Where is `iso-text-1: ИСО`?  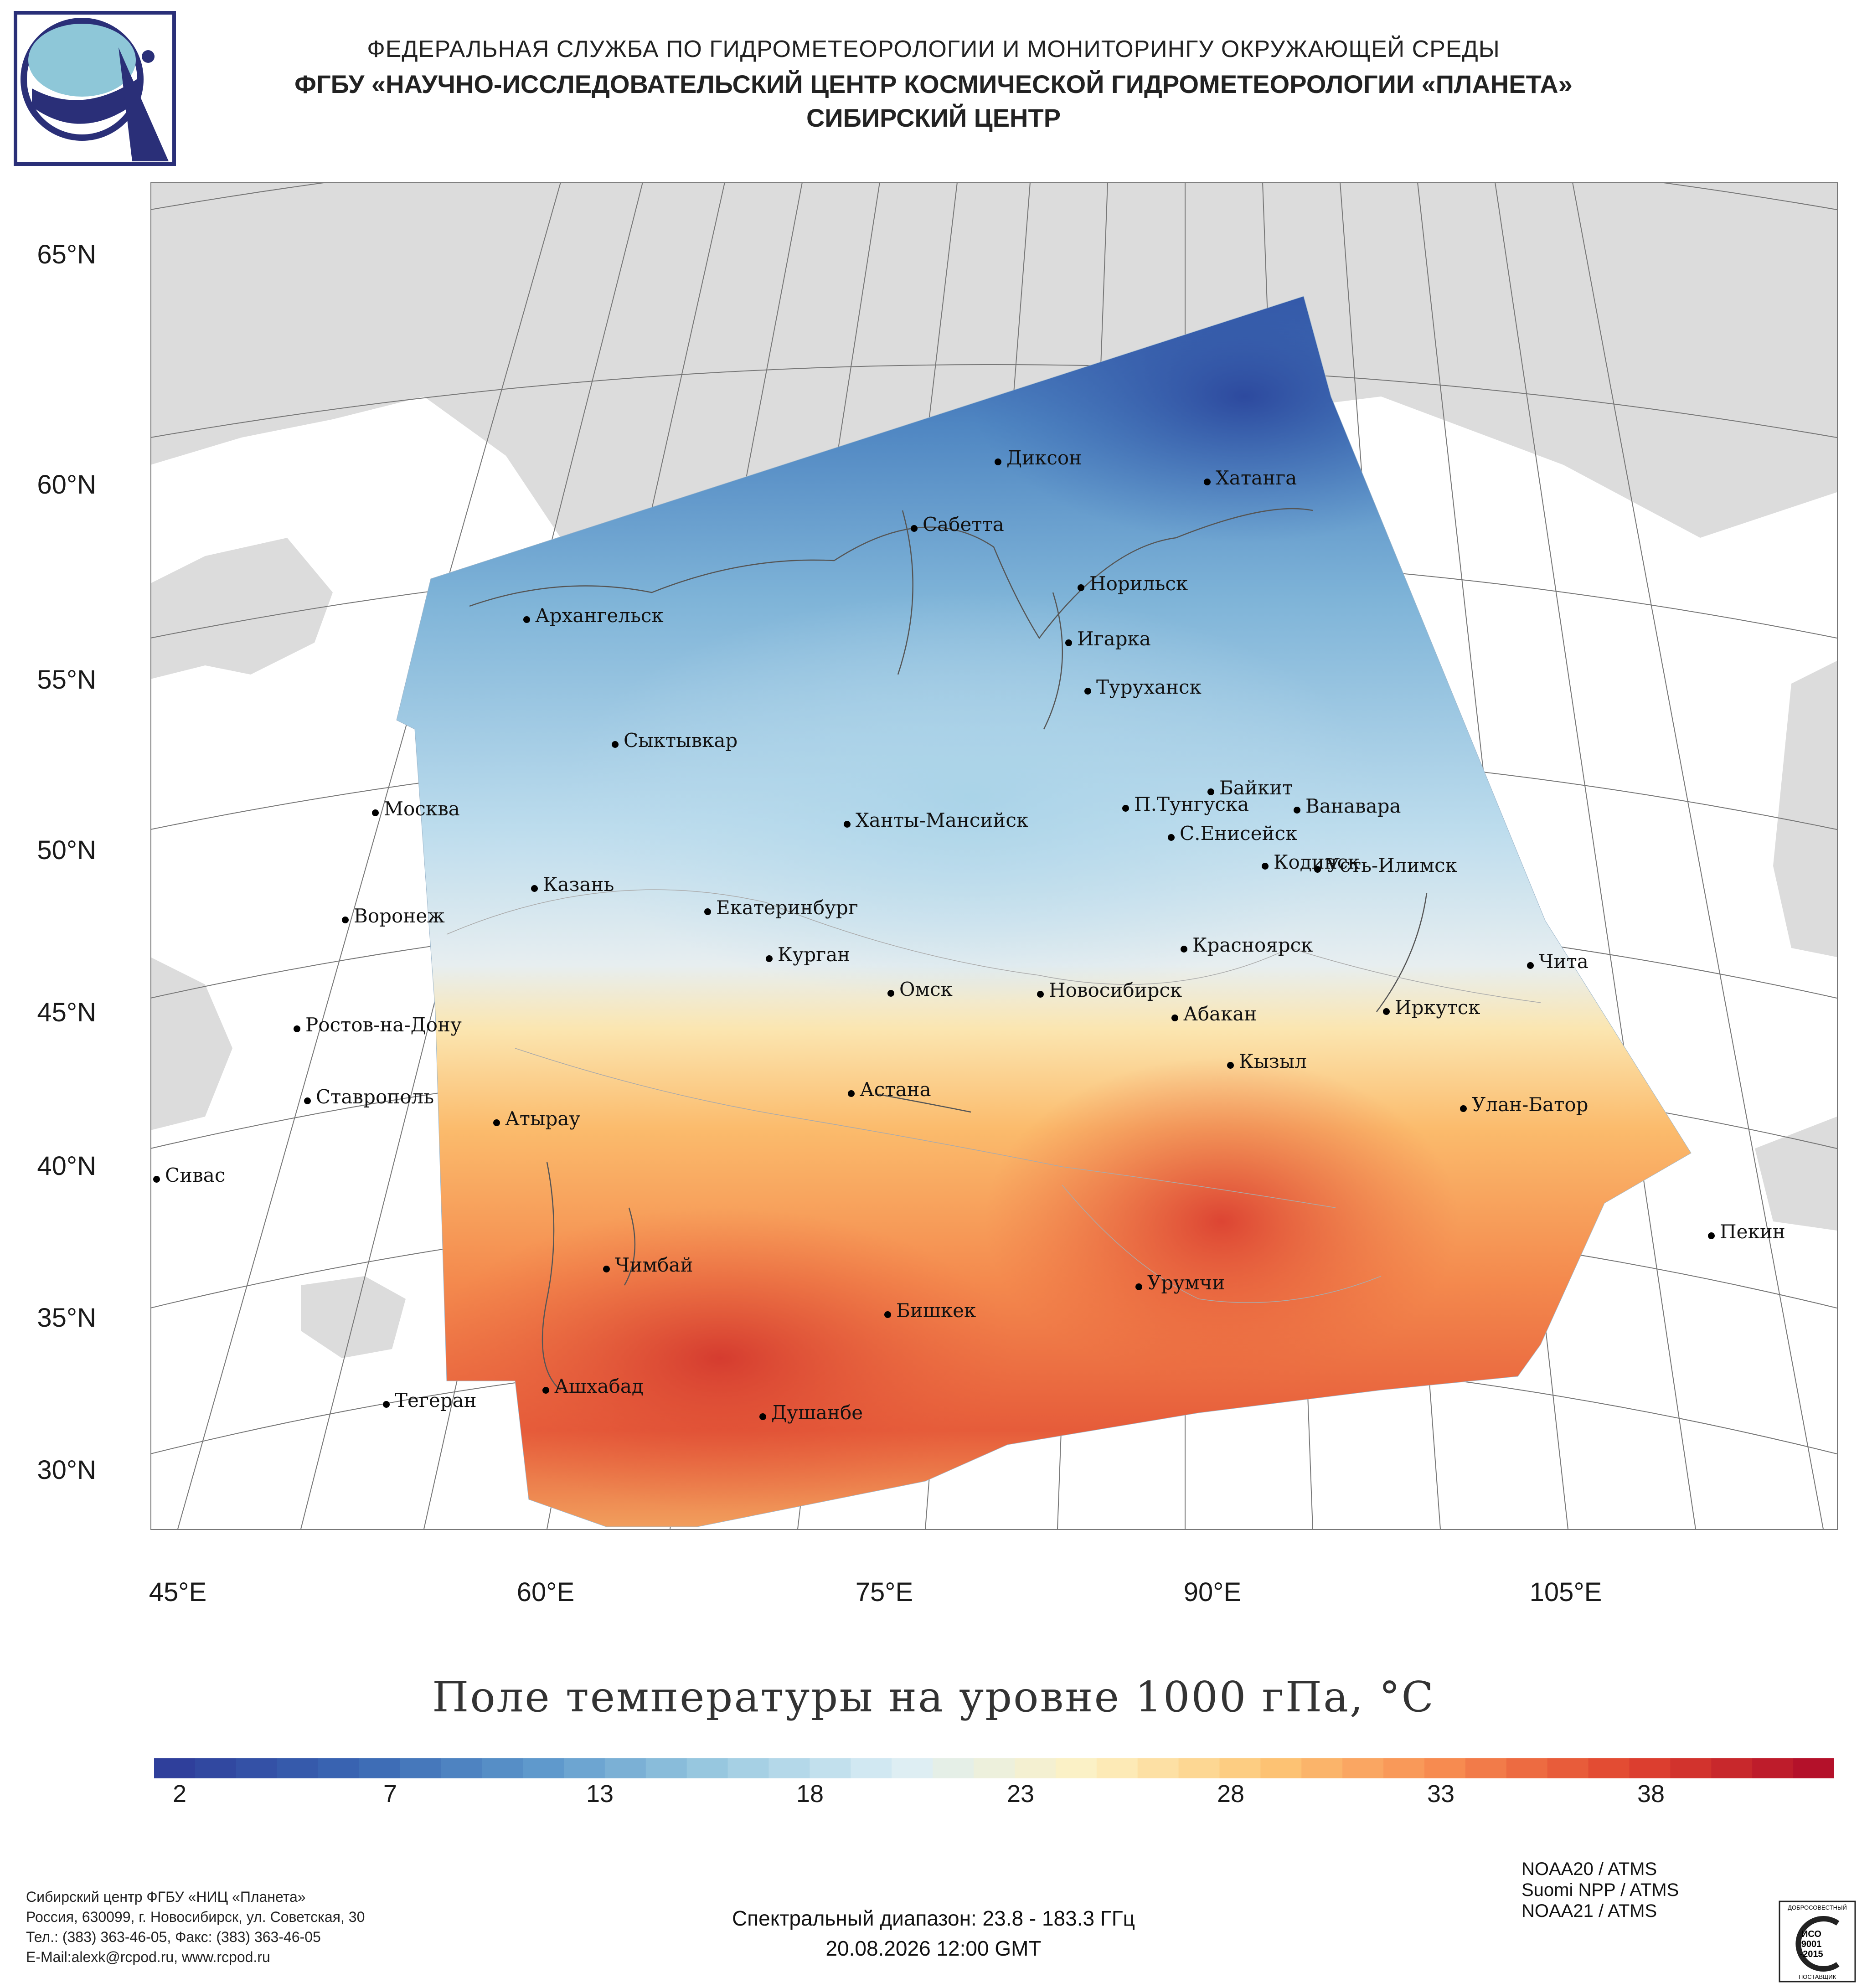
iso-text-1: ИСО is located at coordinates (1811, 1934).